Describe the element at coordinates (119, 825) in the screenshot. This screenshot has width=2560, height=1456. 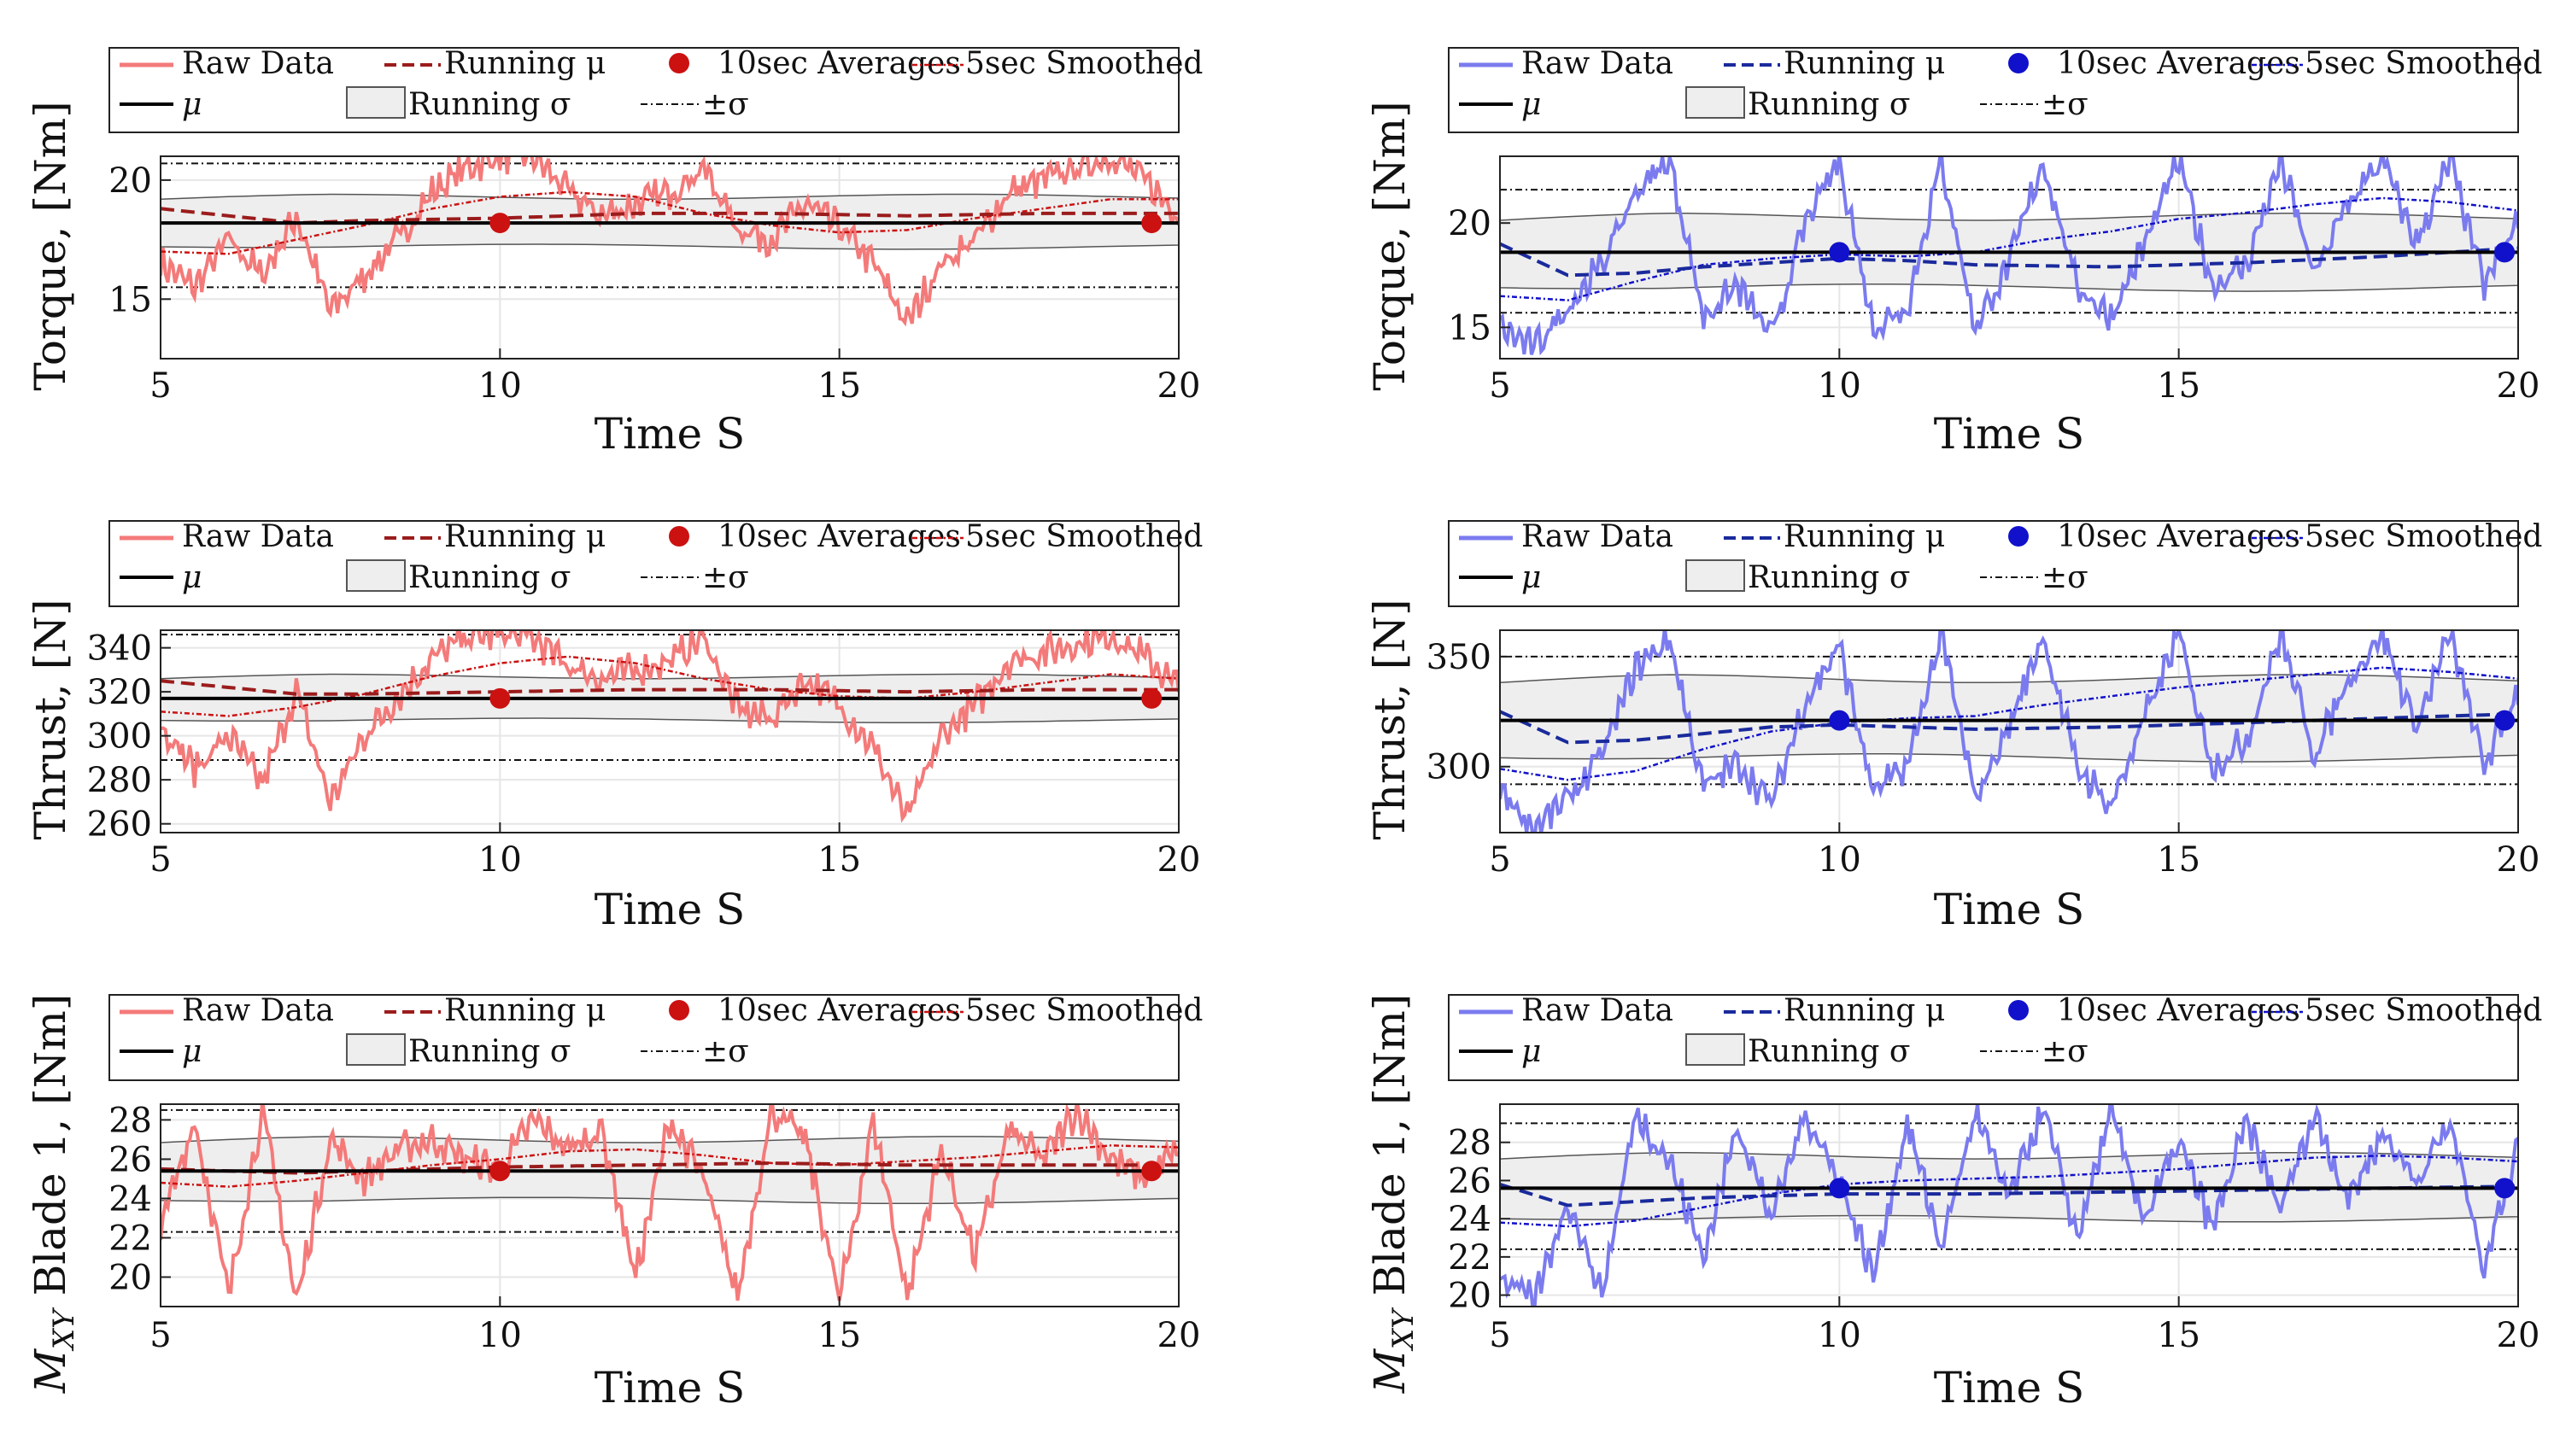
I see `y-tick-label: 260` at that location.